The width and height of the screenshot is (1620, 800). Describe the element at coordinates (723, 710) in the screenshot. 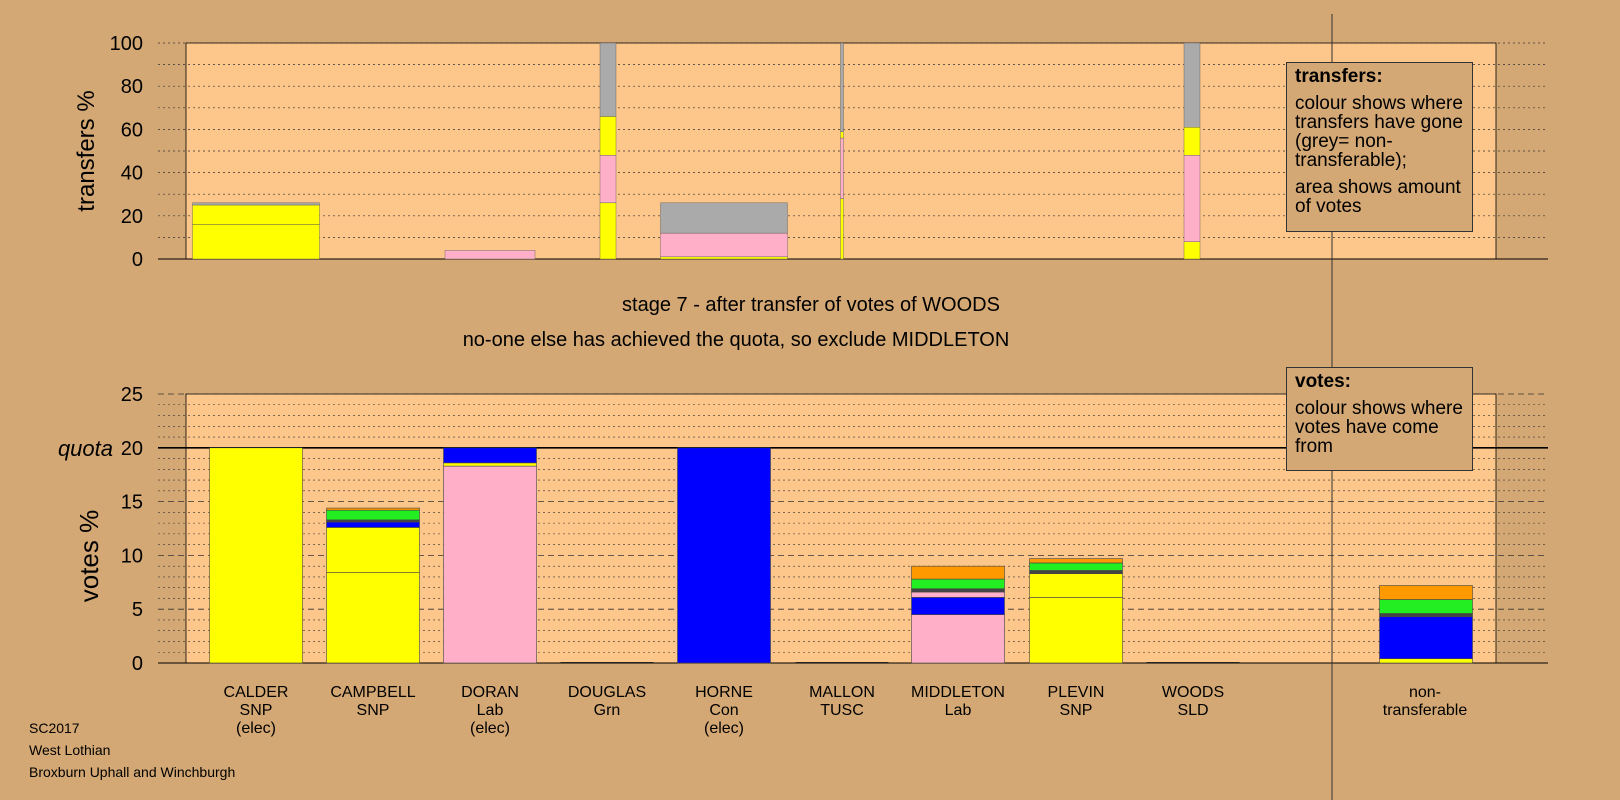

I see `candidate-party: Con` at that location.